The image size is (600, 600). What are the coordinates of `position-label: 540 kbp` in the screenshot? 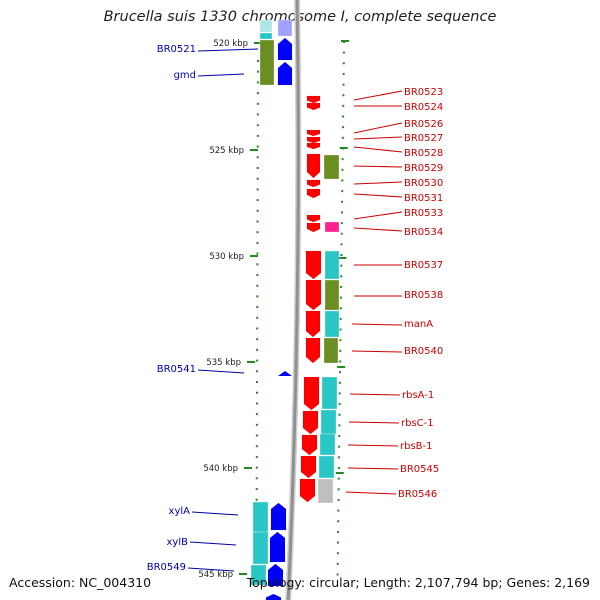 It's located at (220, 469).